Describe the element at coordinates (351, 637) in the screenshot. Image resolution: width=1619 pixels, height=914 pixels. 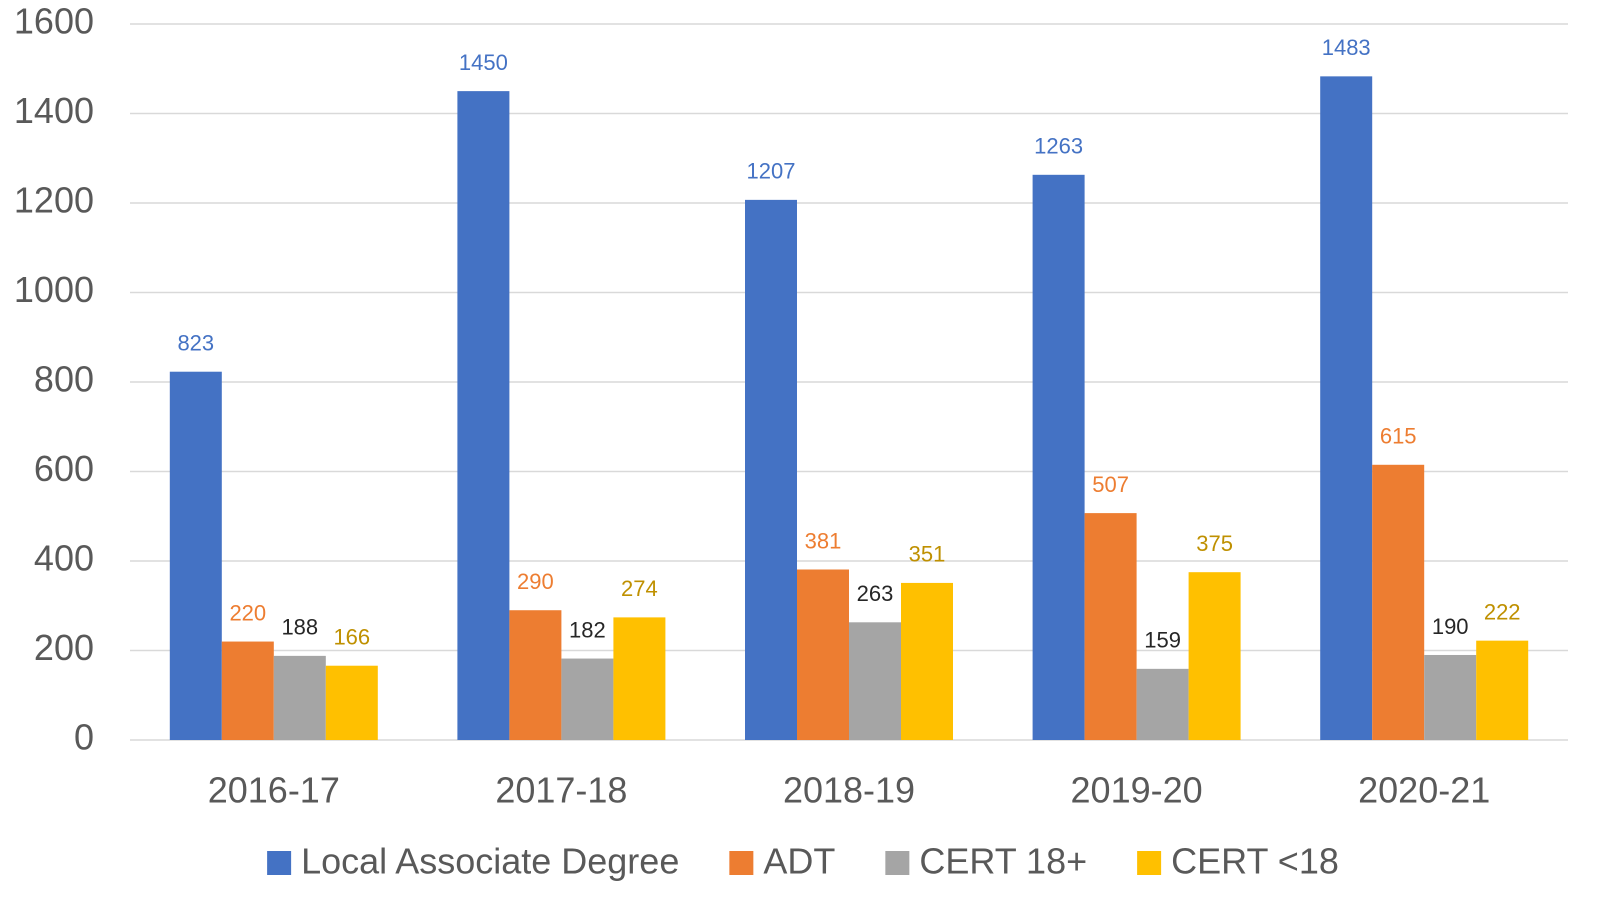
I see `data-label: 166` at that location.